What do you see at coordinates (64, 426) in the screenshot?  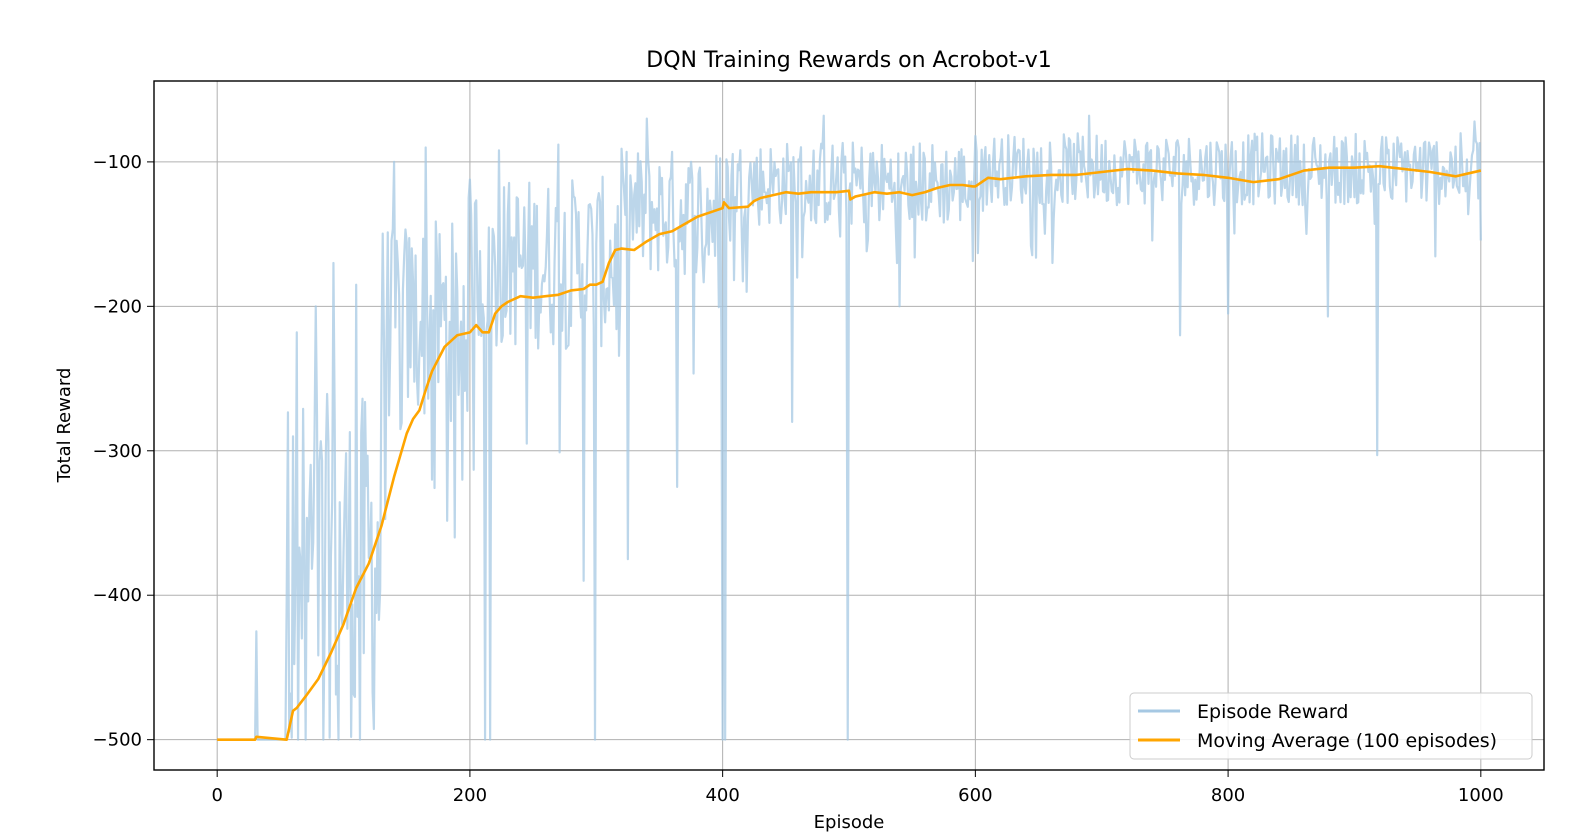 I see `y-axis-label: Total Reward` at bounding box center [64, 426].